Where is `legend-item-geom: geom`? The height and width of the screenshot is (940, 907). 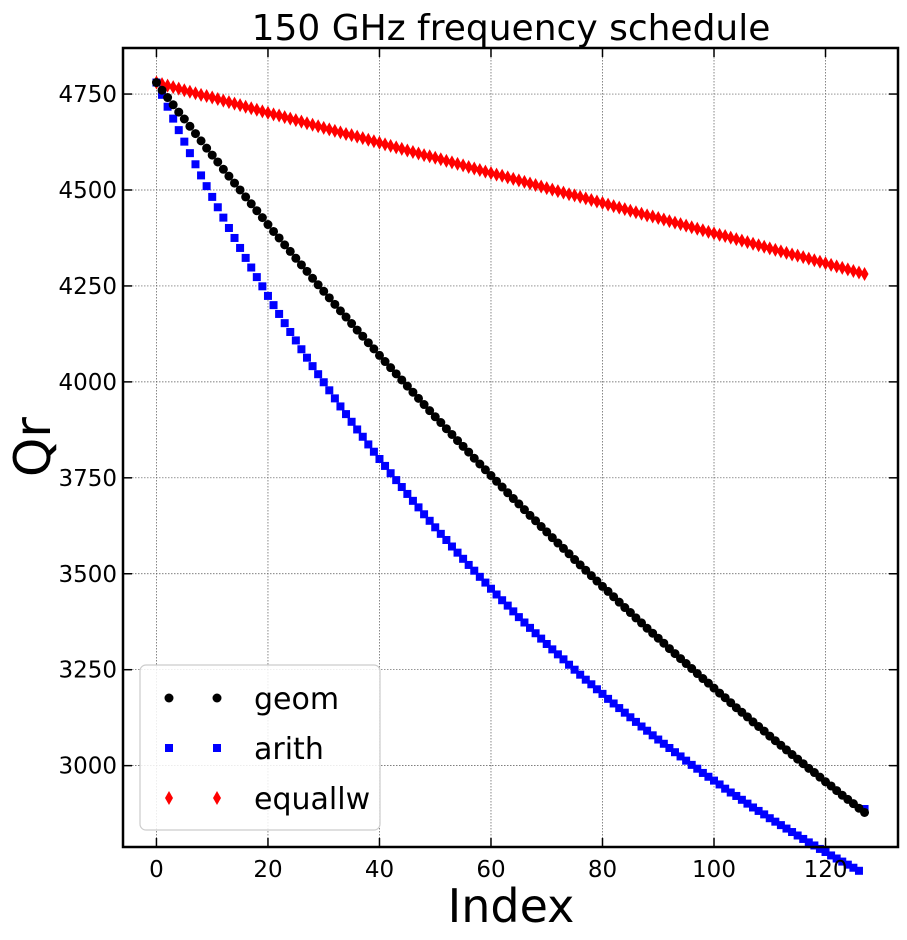
legend-item-geom: geom is located at coordinates (251, 699).